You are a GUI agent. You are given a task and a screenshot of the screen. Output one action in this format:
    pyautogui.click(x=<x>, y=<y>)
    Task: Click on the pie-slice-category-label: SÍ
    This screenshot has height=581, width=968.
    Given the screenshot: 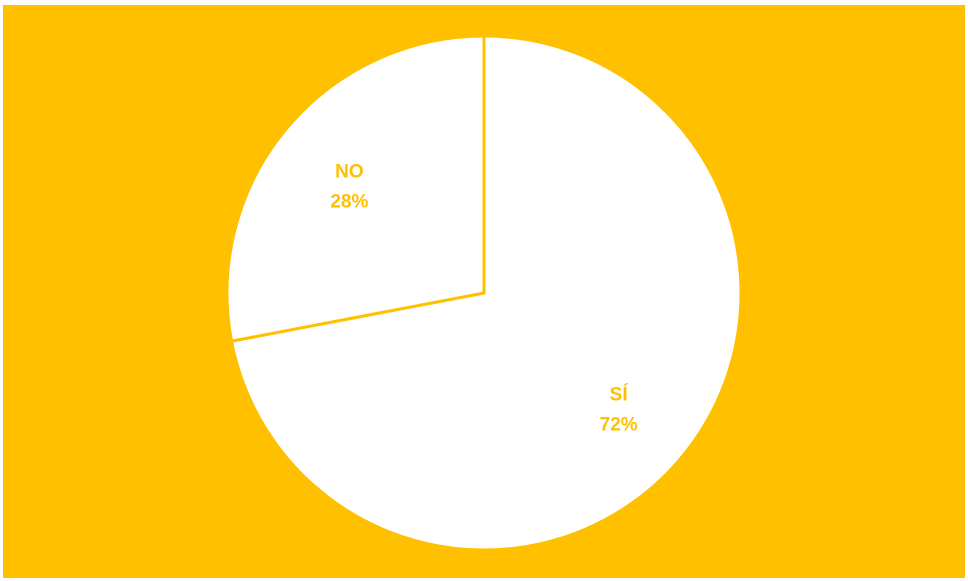 What is the action you would take?
    pyautogui.click(x=619, y=394)
    